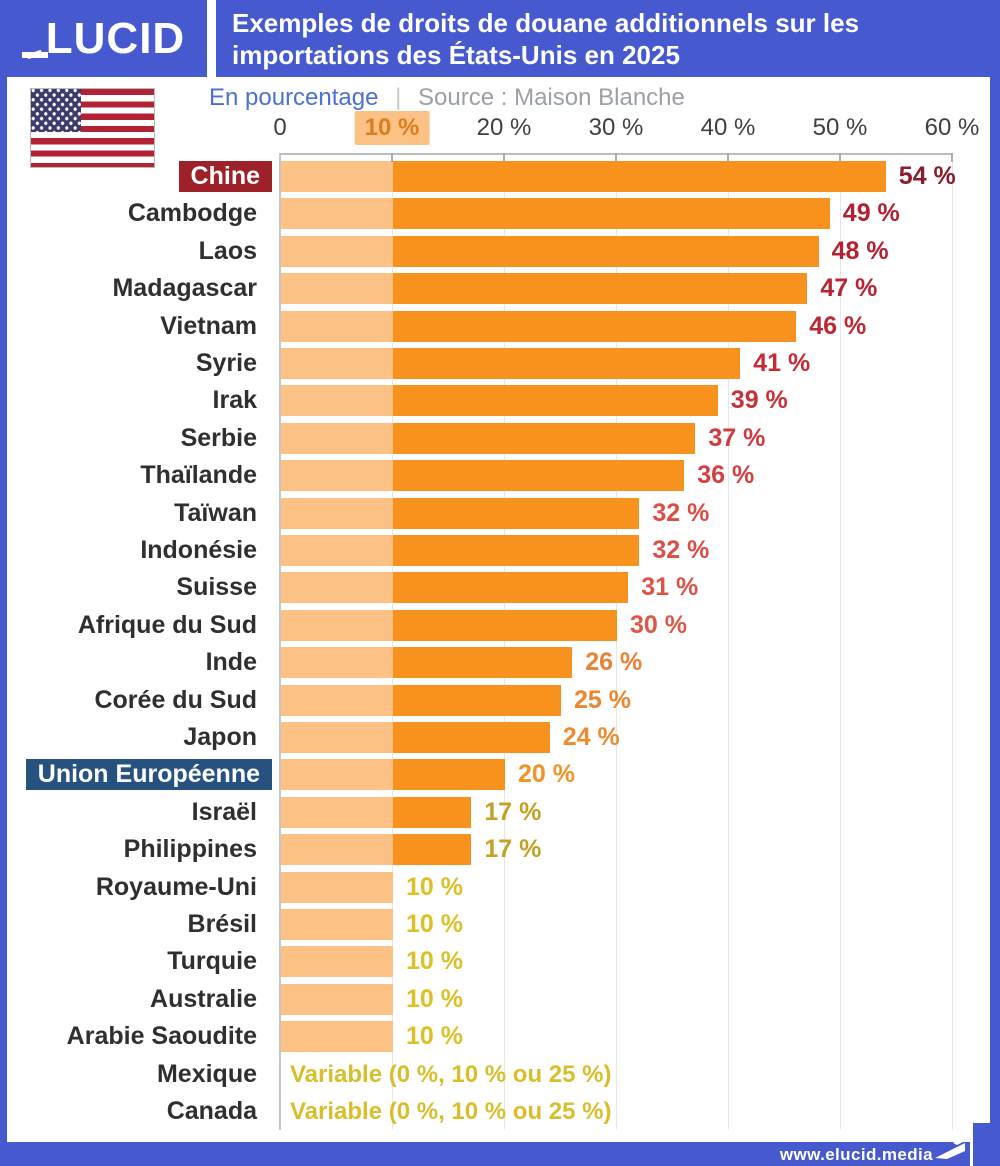 This screenshot has width=1000, height=1166. Describe the element at coordinates (56, 110) in the screenshot. I see `us-flag-canton` at that location.